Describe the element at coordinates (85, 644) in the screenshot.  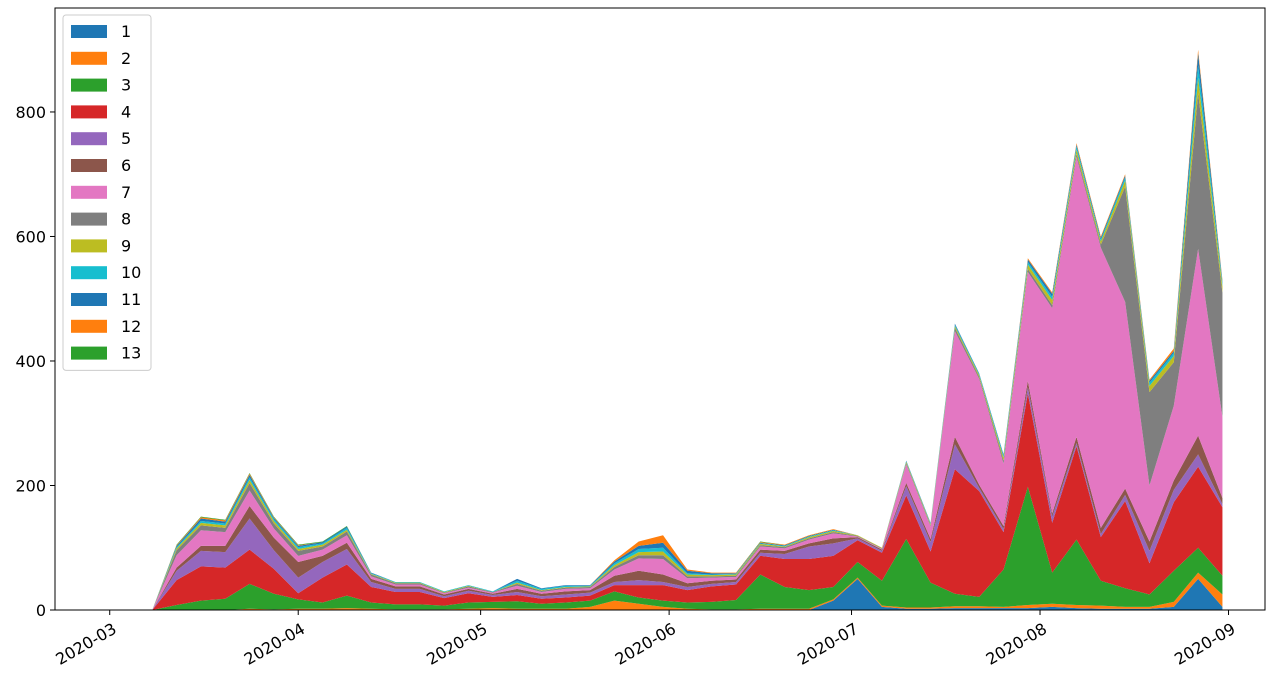
I see `x-tick-label: 2020-03` at that location.